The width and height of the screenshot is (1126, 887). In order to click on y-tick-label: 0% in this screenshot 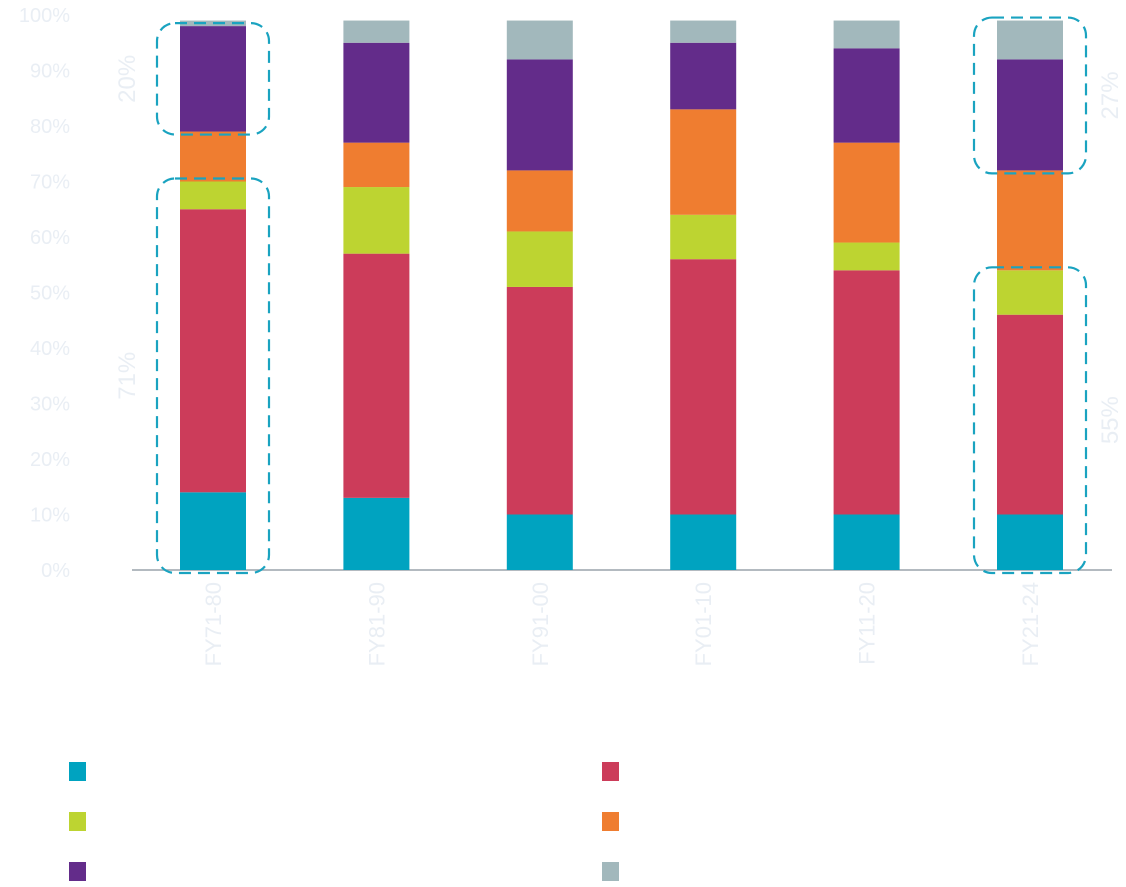, I will do `click(55, 571)`.